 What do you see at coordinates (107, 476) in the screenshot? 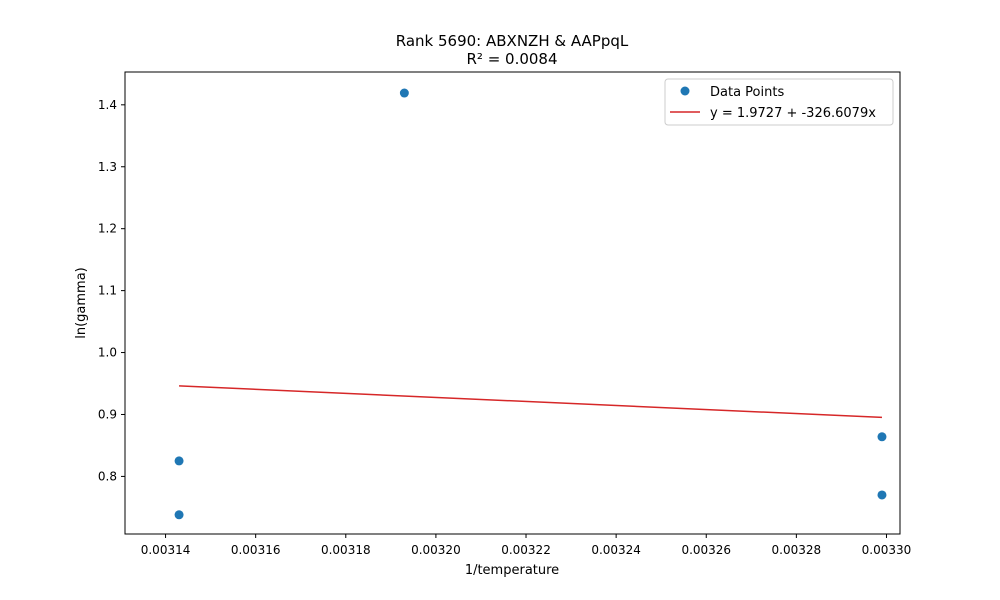
I see `y-tick-label: 0.8` at bounding box center [107, 476].